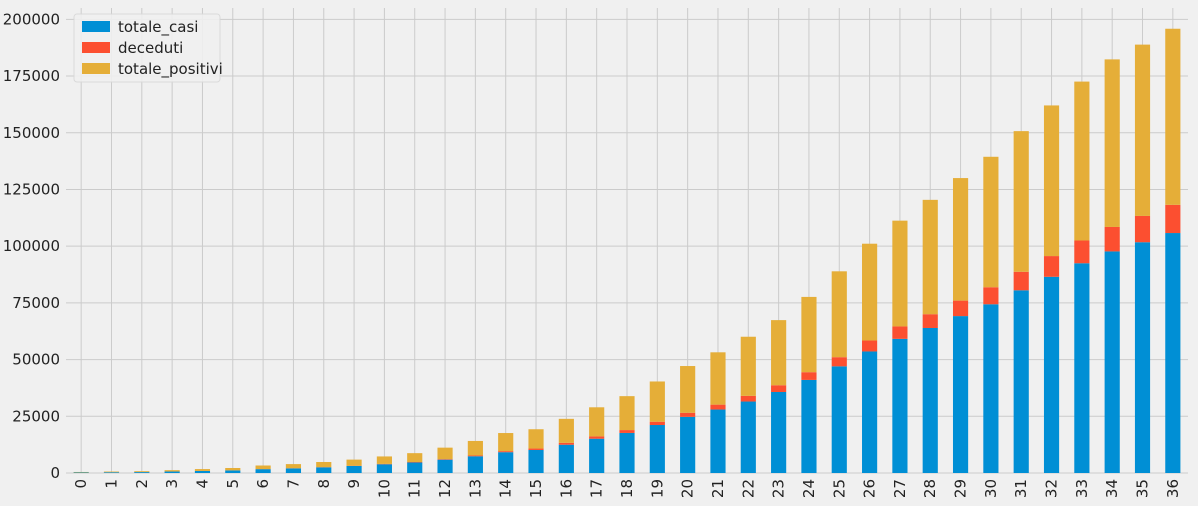 This screenshot has width=1198, height=506. Describe the element at coordinates (111, 484) in the screenshot. I see `x-tick-label: 1` at that location.